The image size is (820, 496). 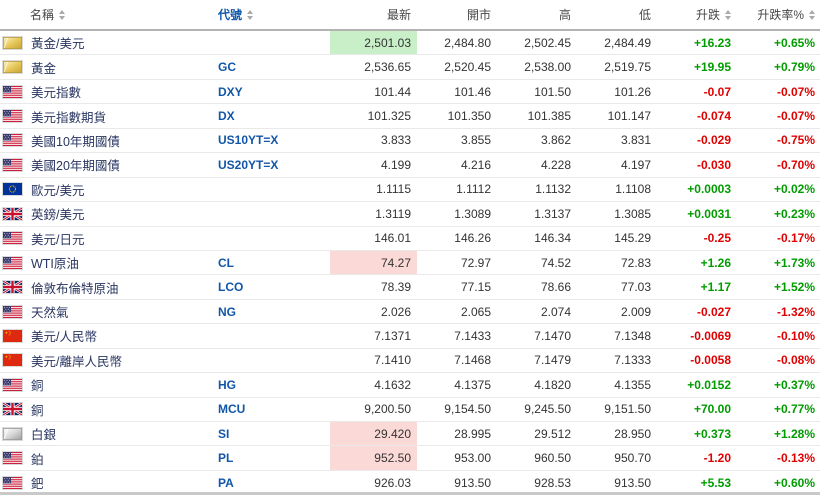 I want to click on column-header-change-percent: 升跌率%, so click(x=778, y=14).